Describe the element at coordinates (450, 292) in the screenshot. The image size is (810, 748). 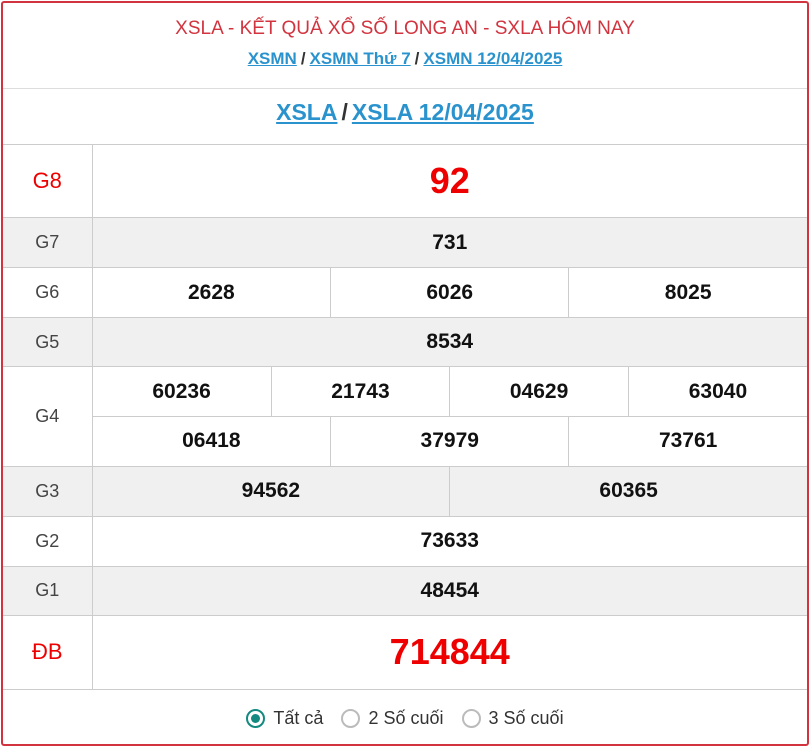
I see `prize-value: 6026` at that location.